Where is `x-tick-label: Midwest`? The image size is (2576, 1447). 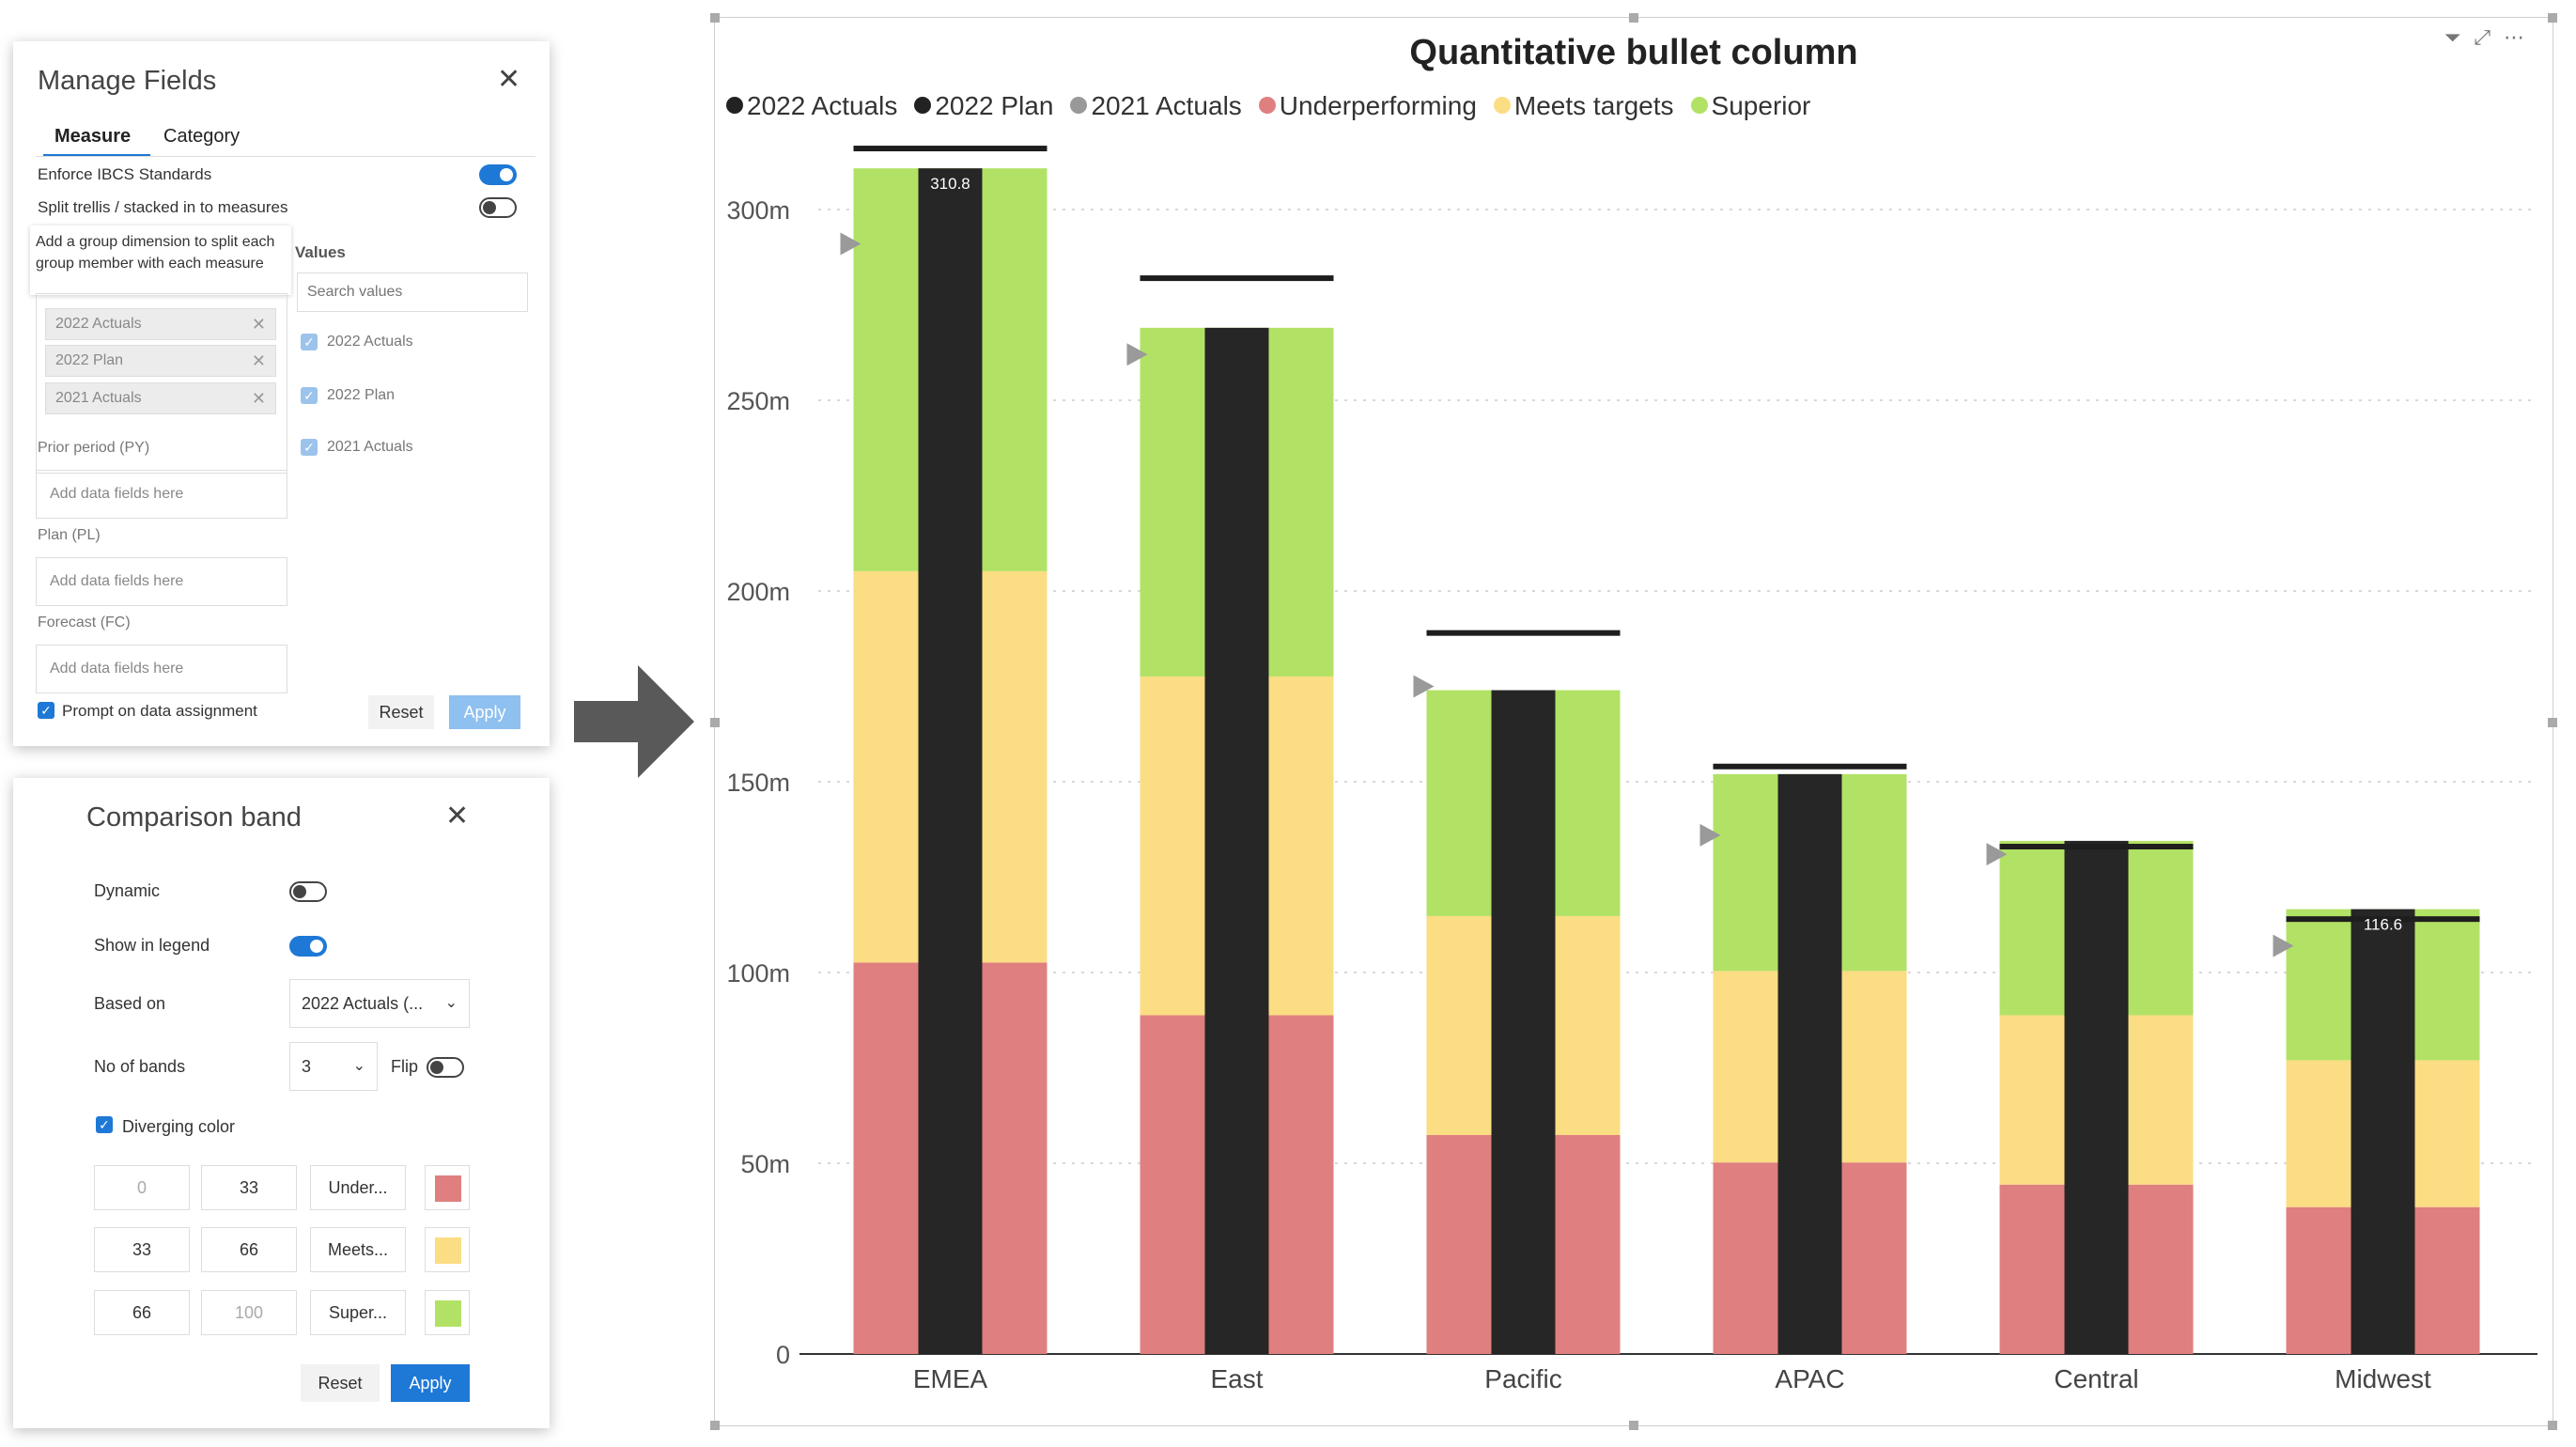
x-tick-label: Midwest is located at coordinates (2383, 1378).